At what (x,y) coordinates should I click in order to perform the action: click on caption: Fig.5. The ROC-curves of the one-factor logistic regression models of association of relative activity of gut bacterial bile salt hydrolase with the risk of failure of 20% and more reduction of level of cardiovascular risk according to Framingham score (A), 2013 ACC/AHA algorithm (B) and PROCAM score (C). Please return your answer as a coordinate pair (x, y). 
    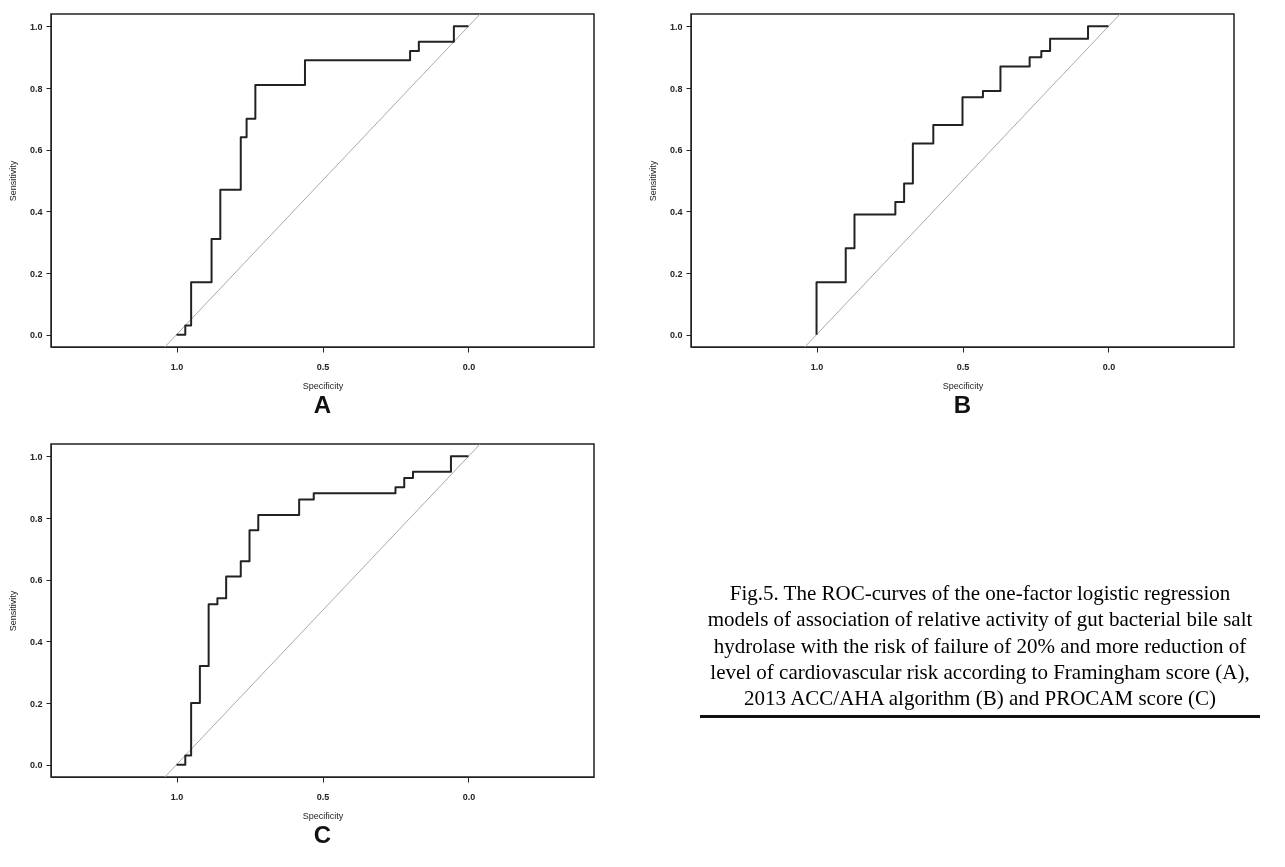
    Looking at the image, I should click on (980, 649).